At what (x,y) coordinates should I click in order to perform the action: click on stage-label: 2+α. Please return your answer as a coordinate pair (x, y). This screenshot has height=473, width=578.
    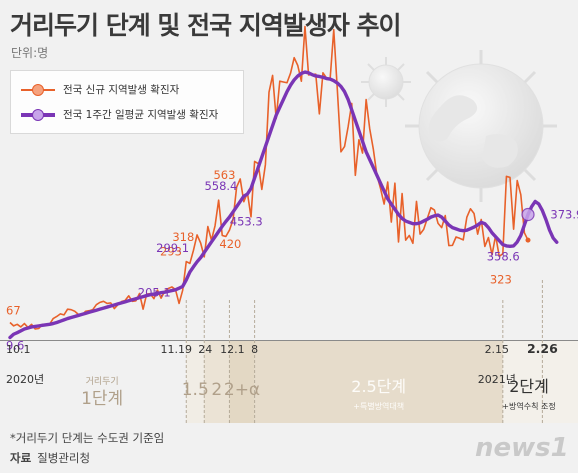
    Looking at the image, I should click on (242, 390).